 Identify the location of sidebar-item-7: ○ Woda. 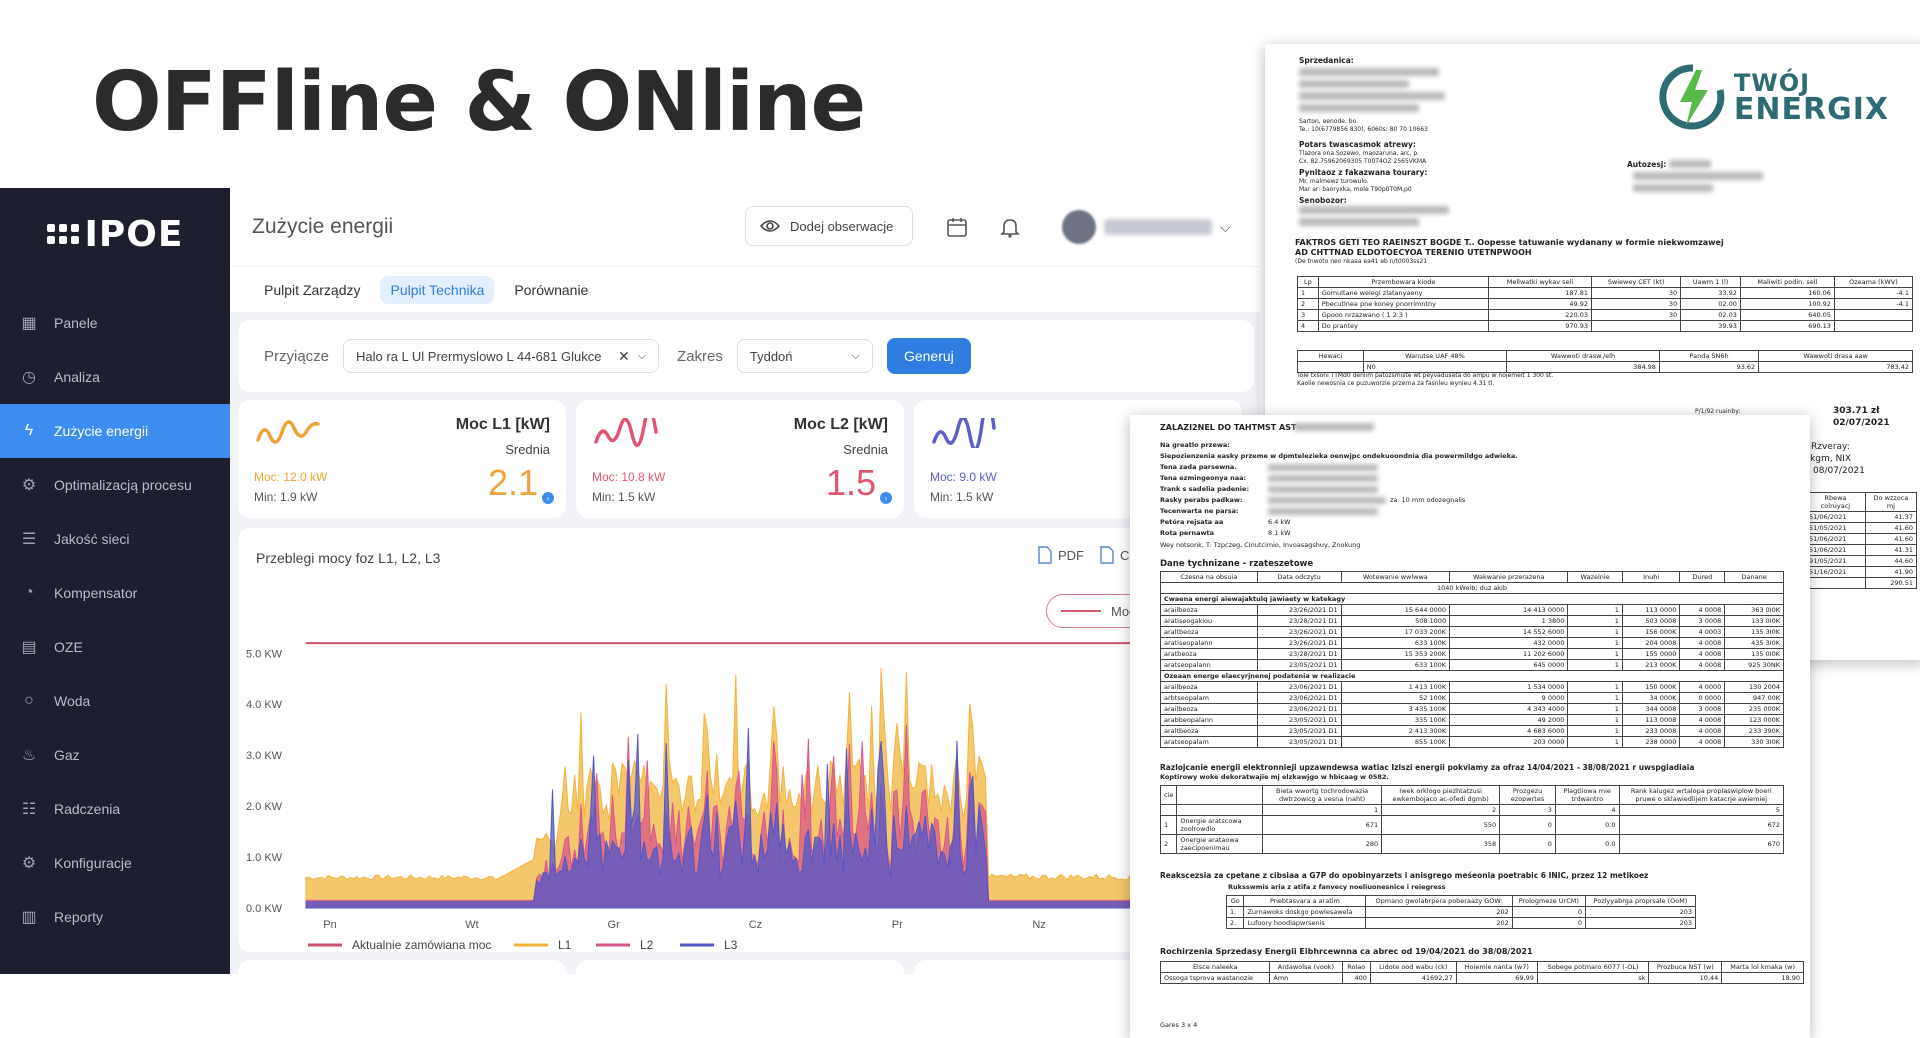
(115, 701).